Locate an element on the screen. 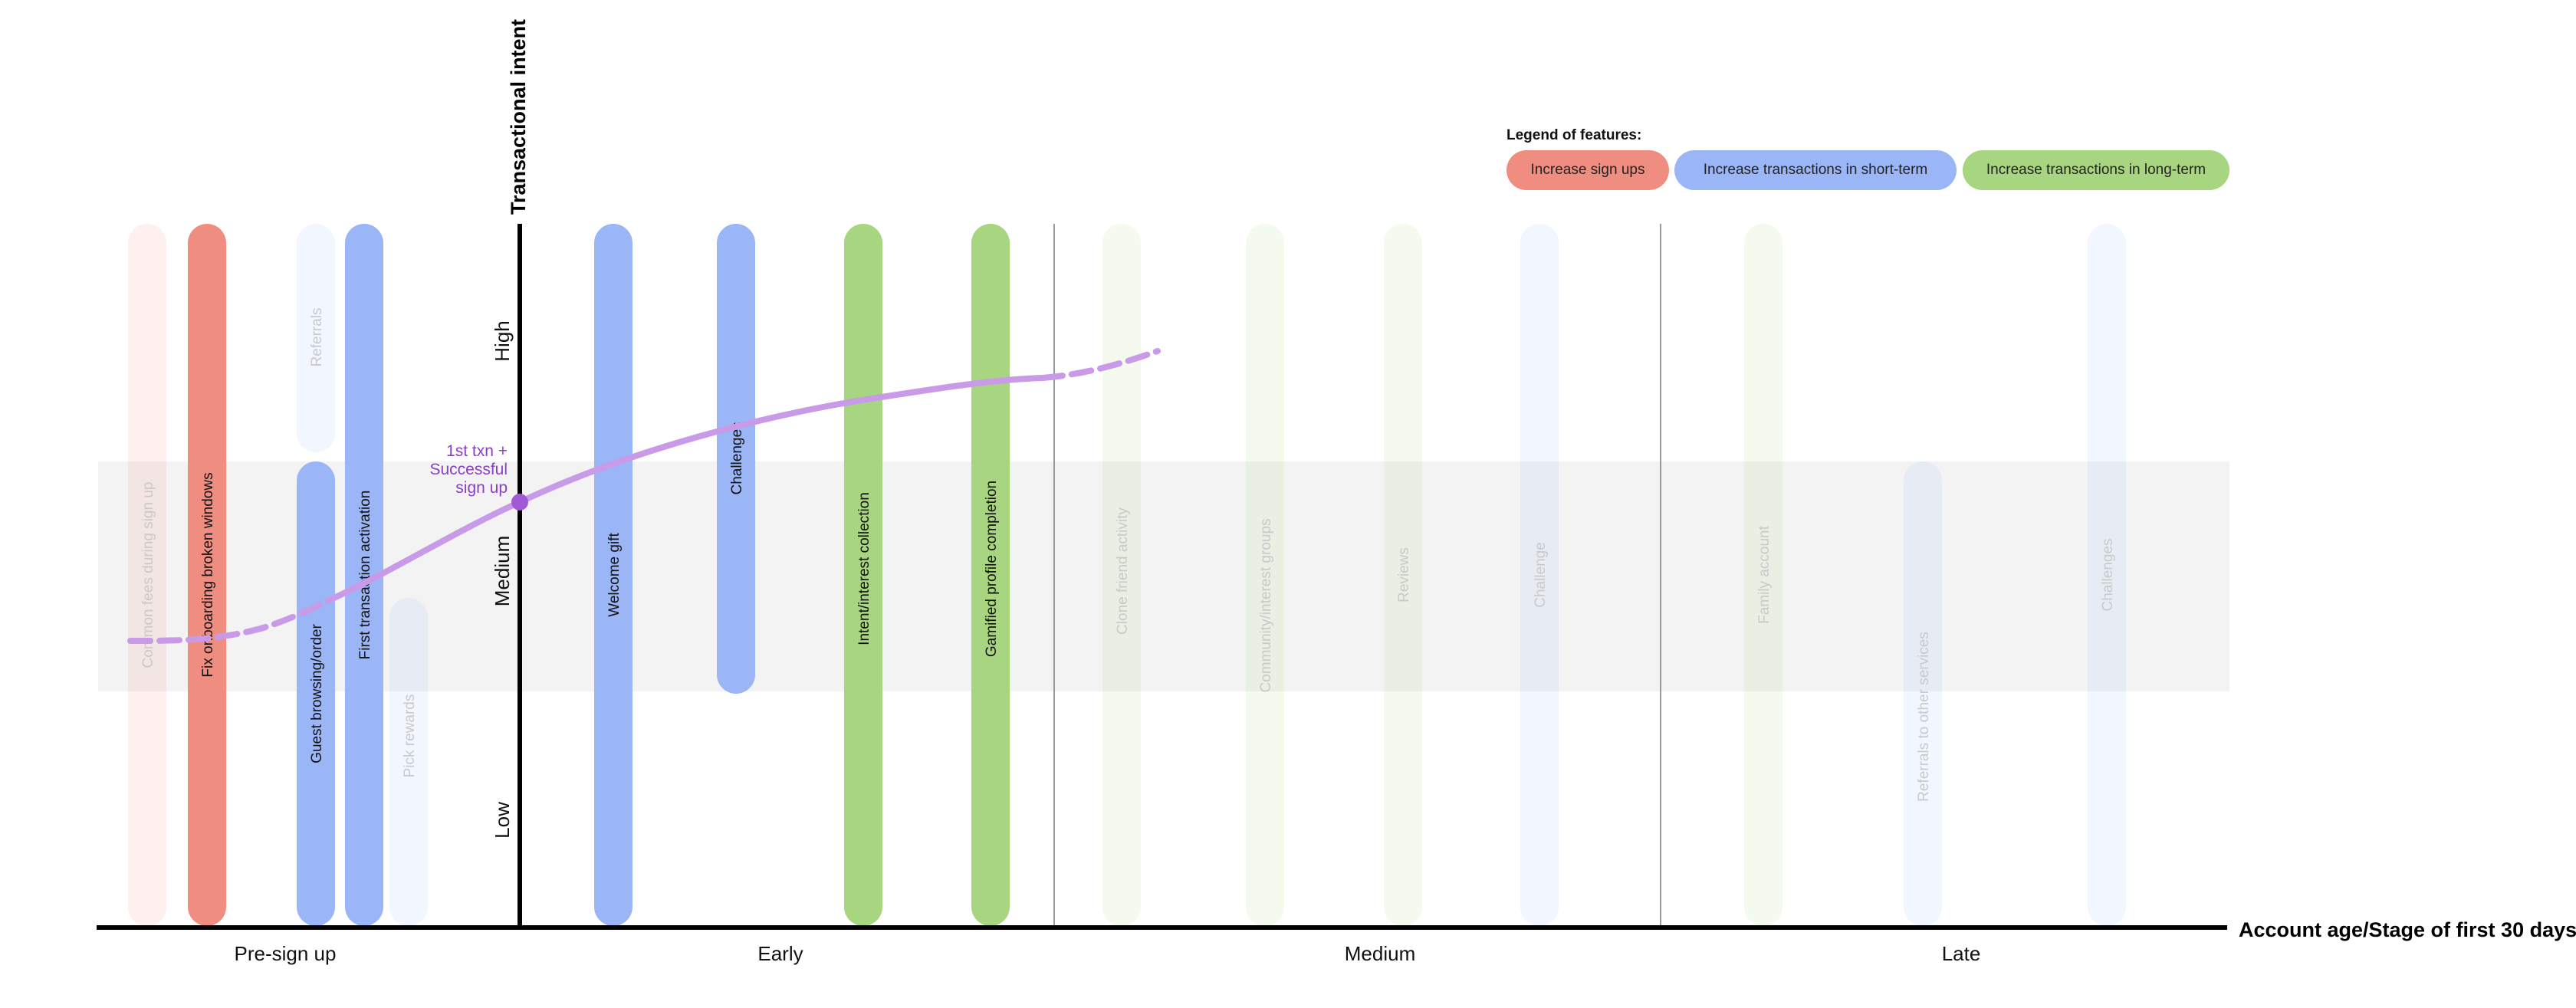 This screenshot has width=2576, height=1008. legend-item-long-term: Increase transactions in long-term is located at coordinates (2096, 170).